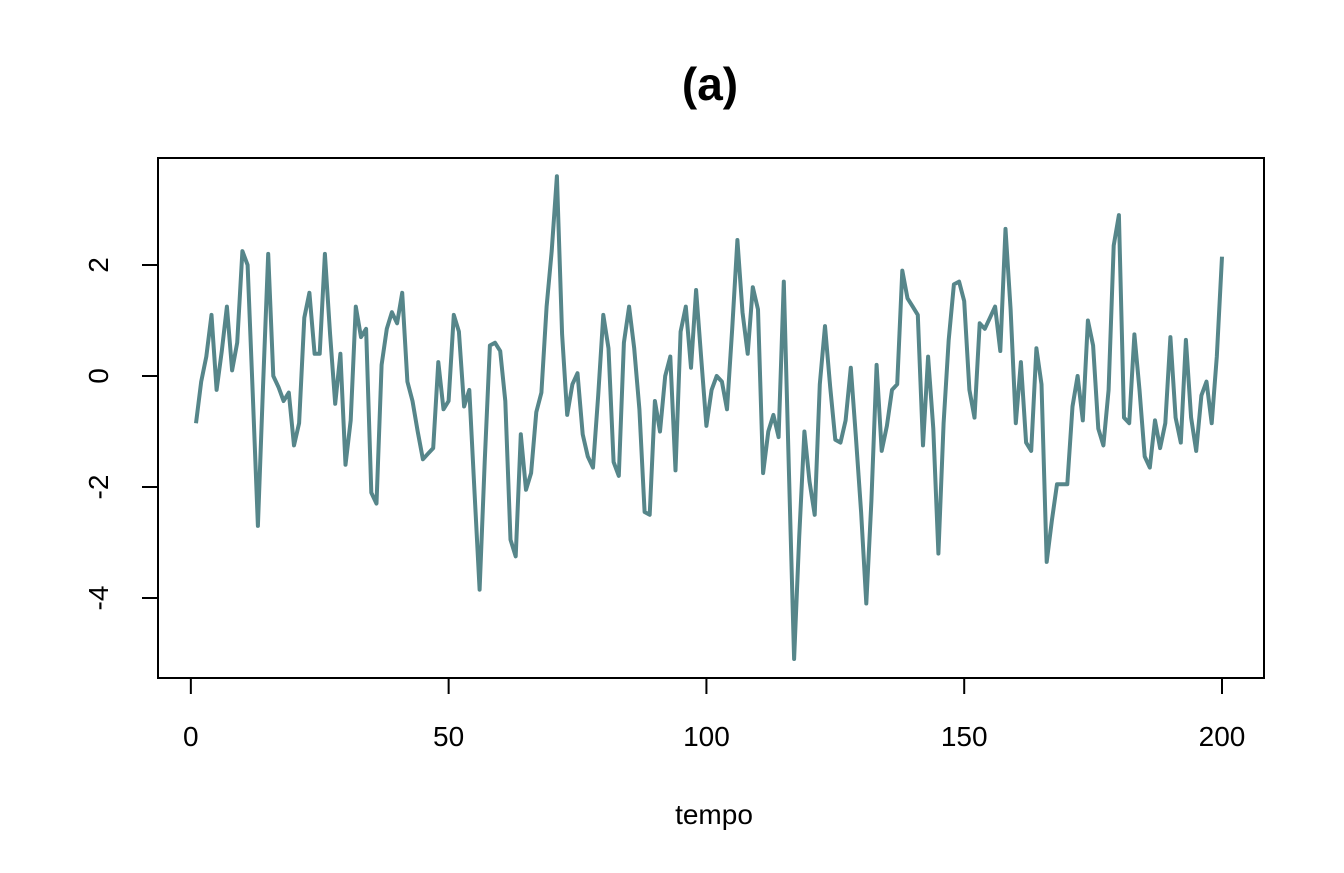 The image size is (1344, 873). Describe the element at coordinates (714, 814) in the screenshot. I see `x-axis-label: tempo` at that location.